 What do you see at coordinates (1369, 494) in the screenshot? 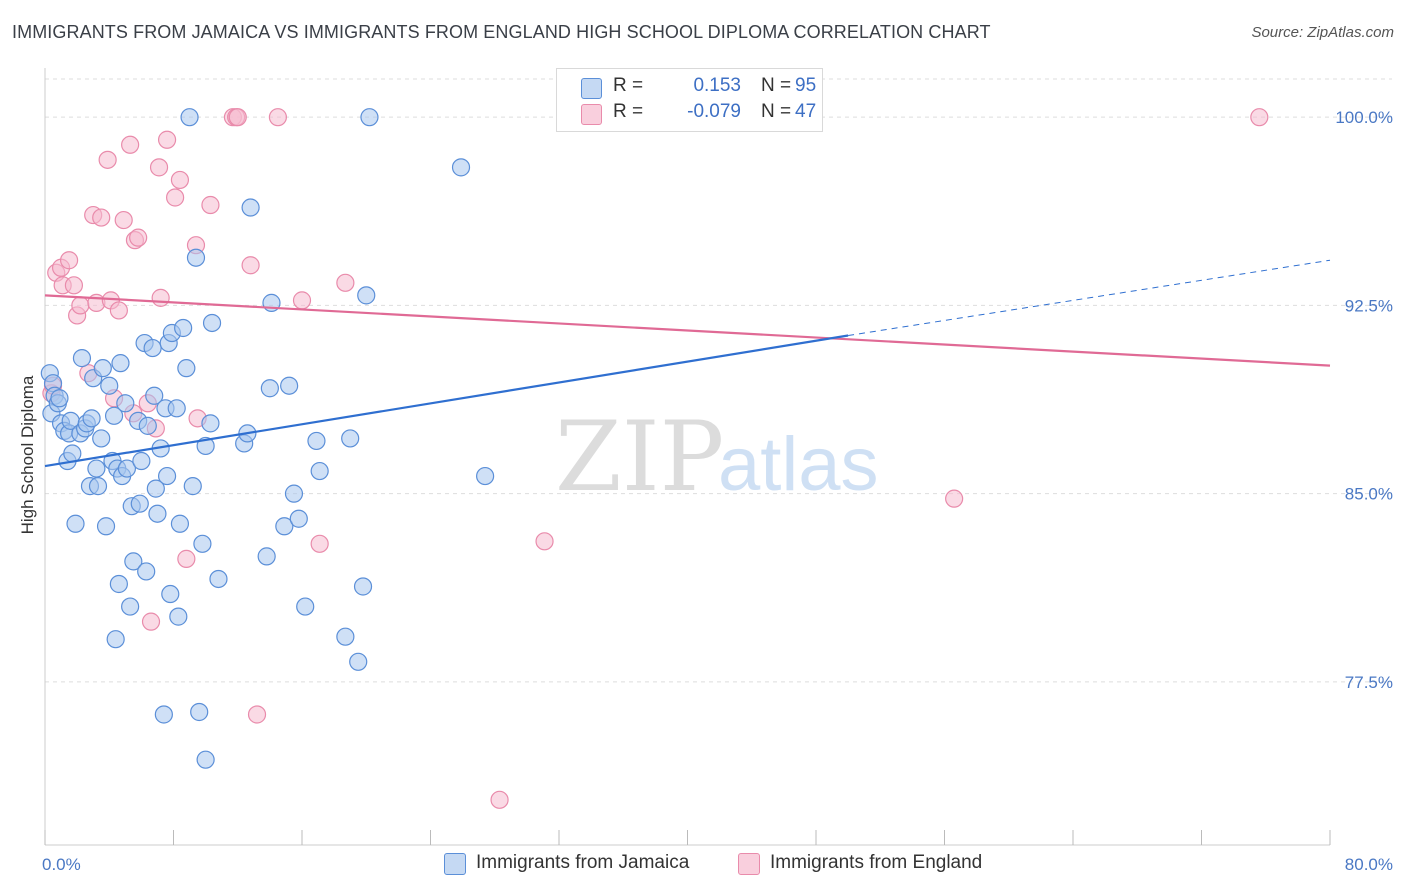
I see `y-tick-label: 85.0%` at bounding box center [1369, 494].